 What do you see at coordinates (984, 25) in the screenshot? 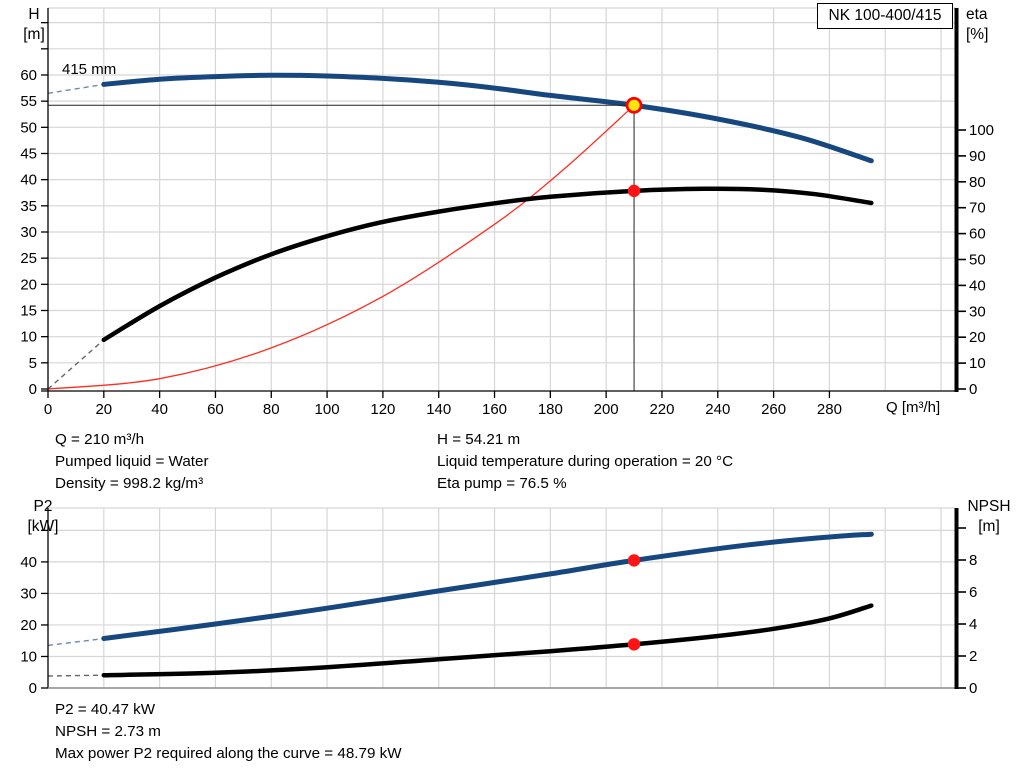
I see `eta-axis-title: eta [%]` at bounding box center [984, 25].